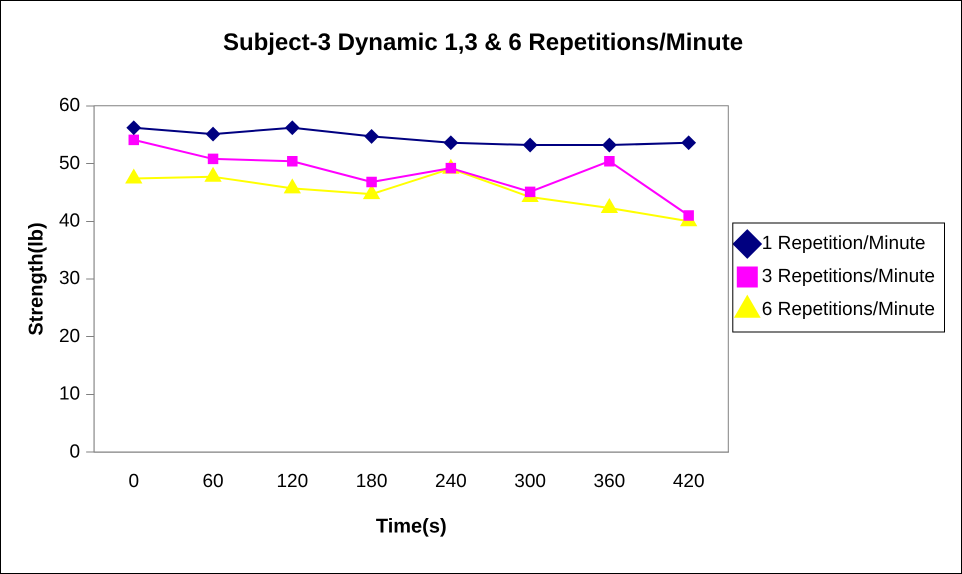 Image resolution: width=962 pixels, height=574 pixels. I want to click on x-tick-label: 360, so click(610, 481).